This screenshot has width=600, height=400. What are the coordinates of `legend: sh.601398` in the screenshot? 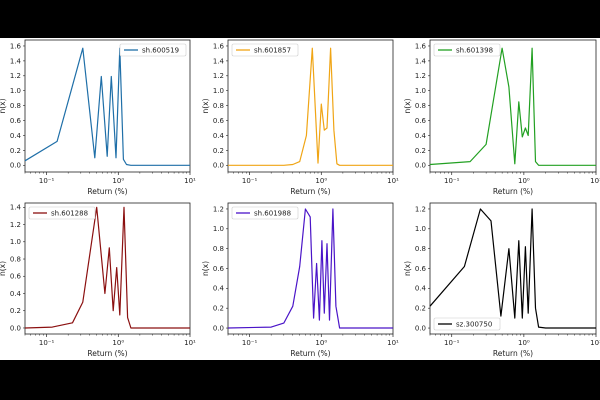 It's located at (467, 50).